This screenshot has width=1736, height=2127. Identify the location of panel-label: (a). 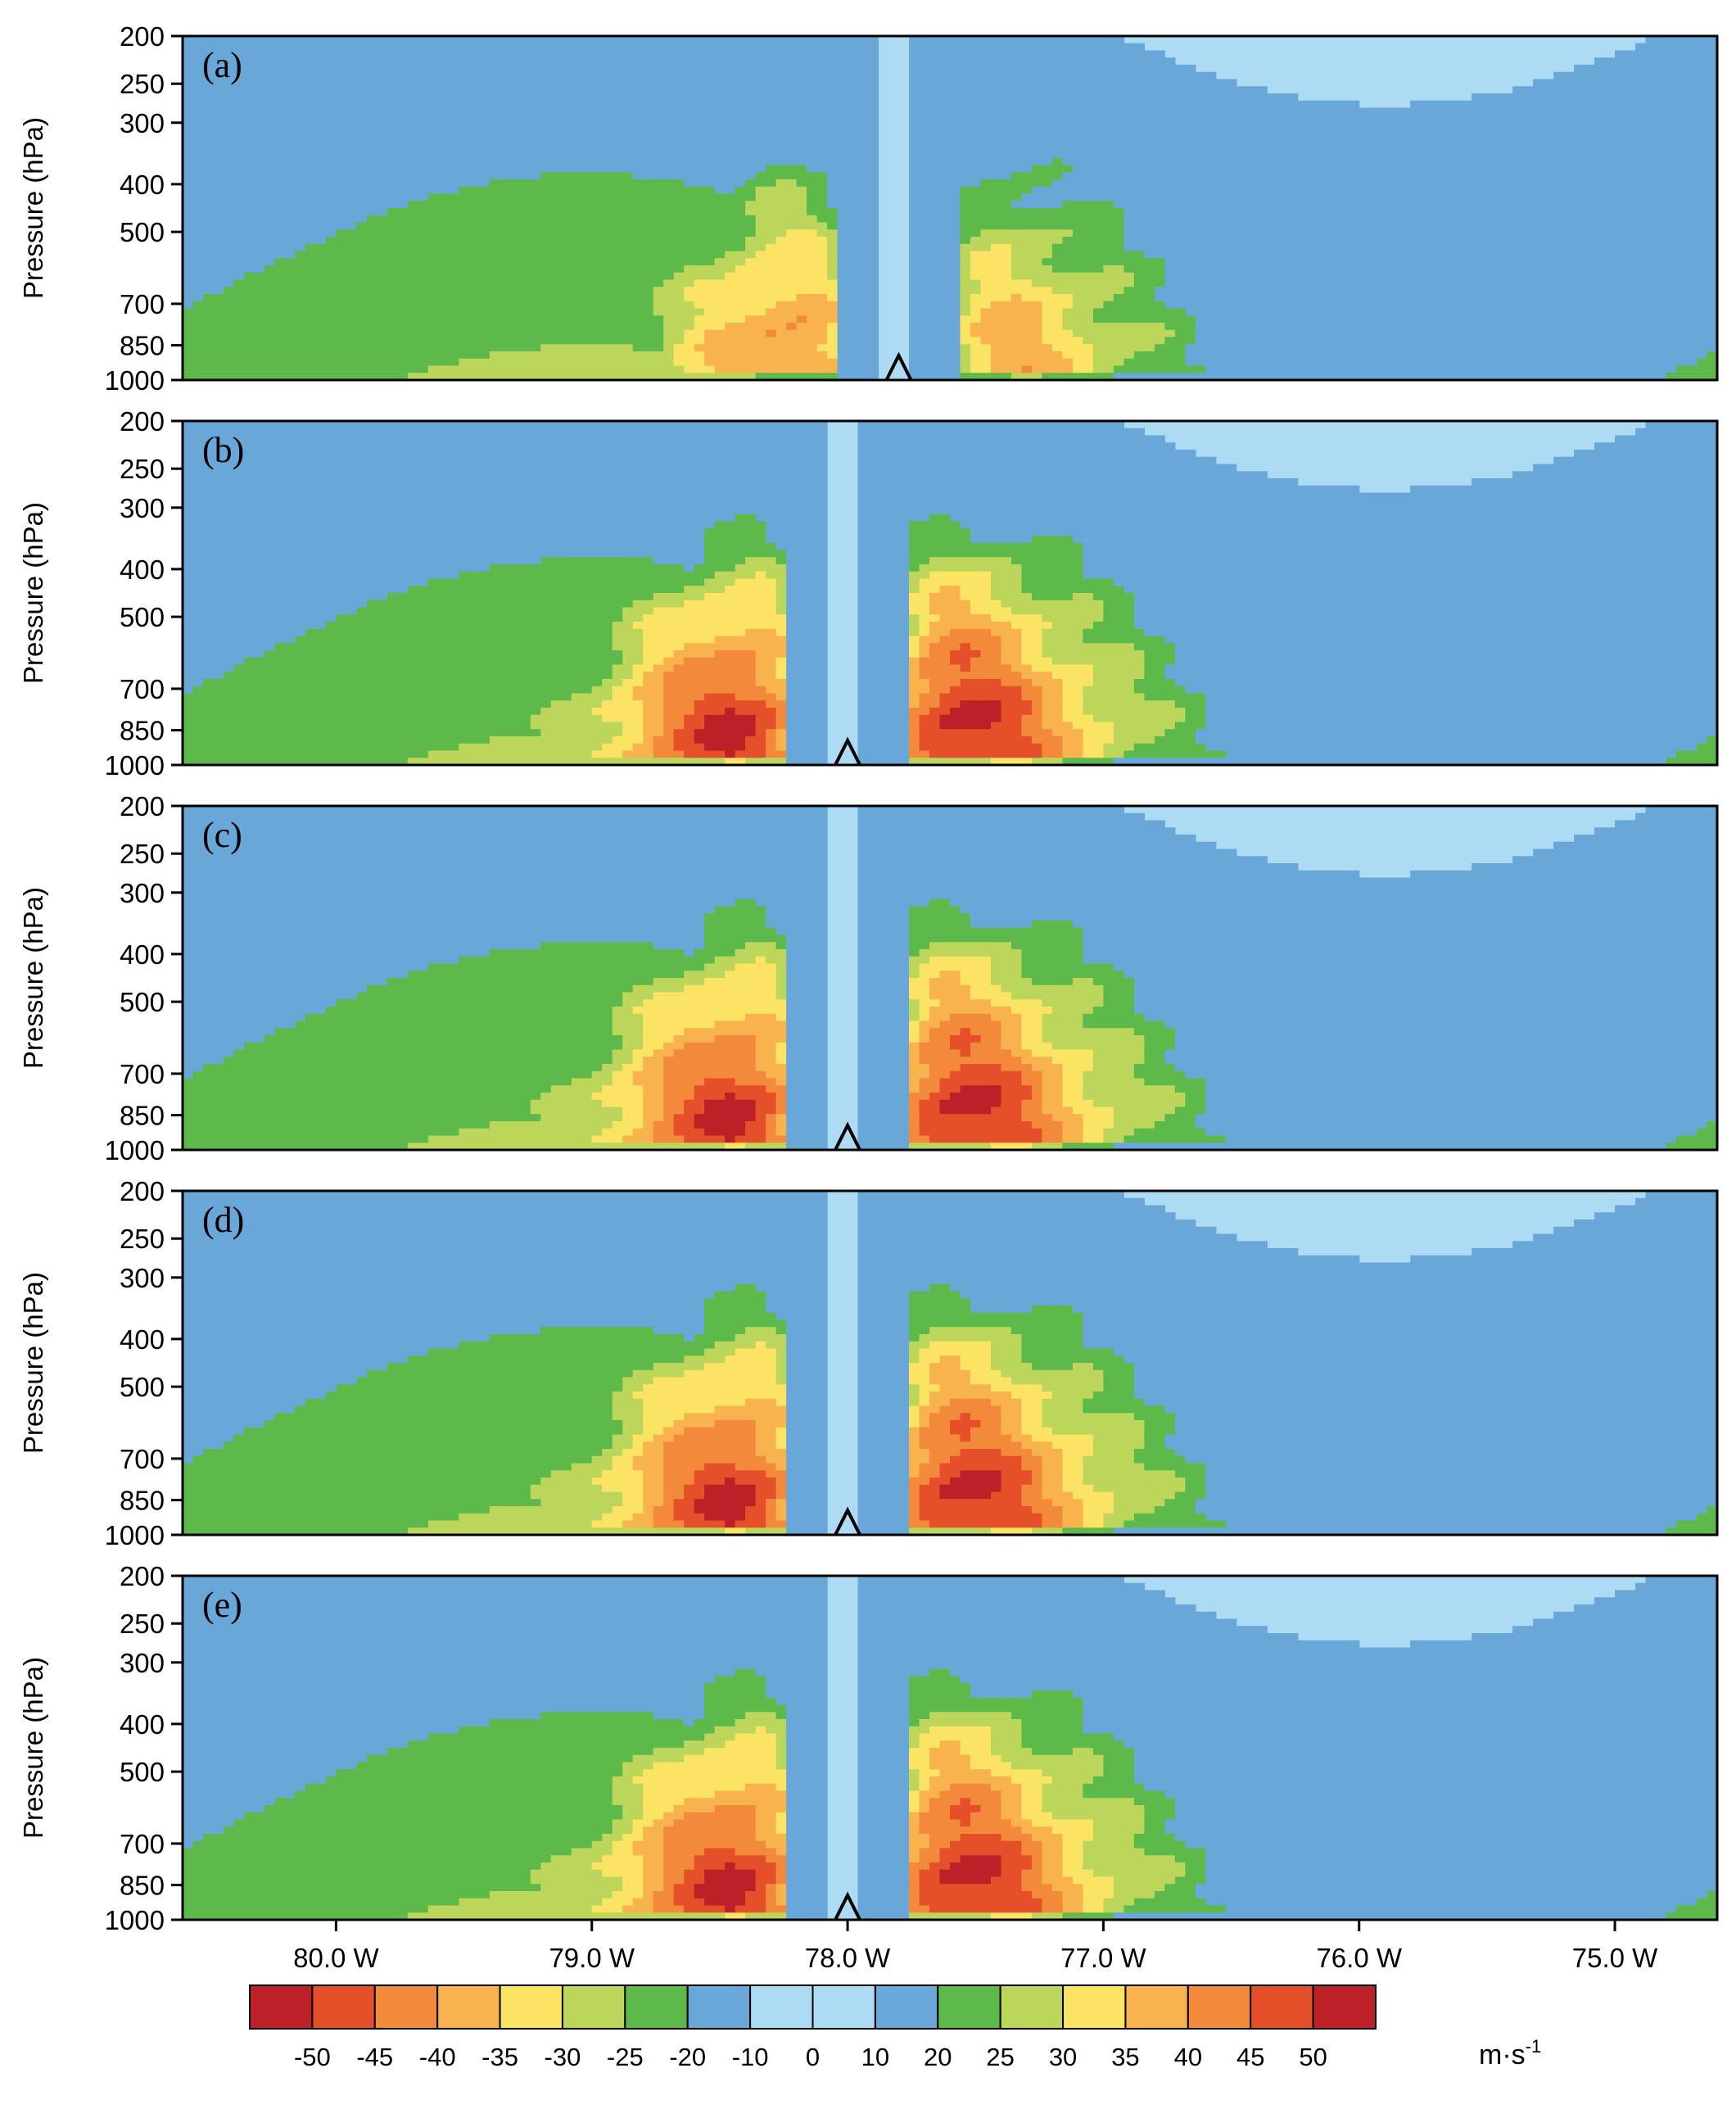
(222, 65).